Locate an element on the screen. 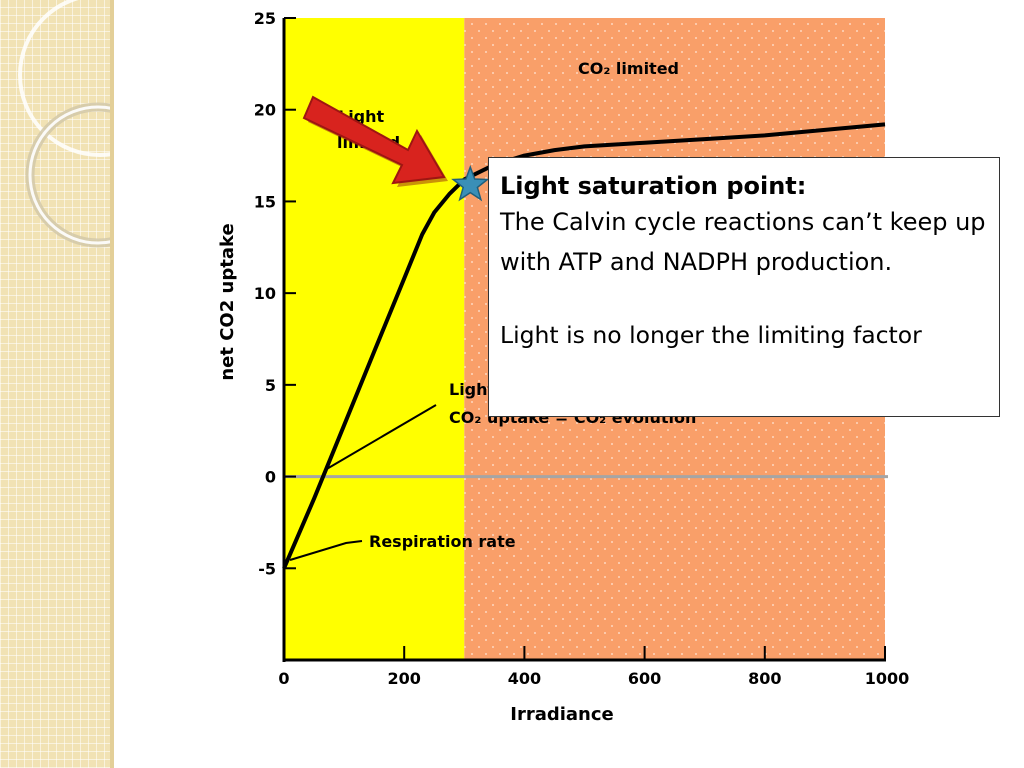 The image size is (1024, 768). y-tick-label: 20 is located at coordinates (265, 110).